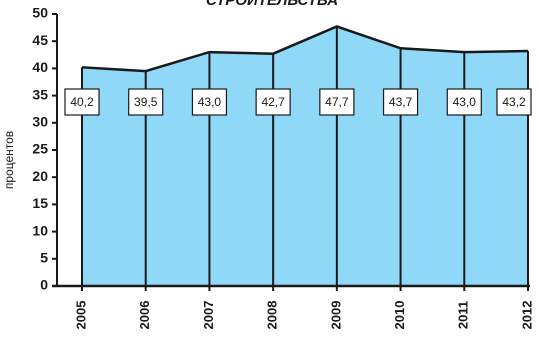 This screenshot has width=539, height=342. Describe the element at coordinates (40, 149) in the screenshot. I see `y-tick-label: 25` at that location.